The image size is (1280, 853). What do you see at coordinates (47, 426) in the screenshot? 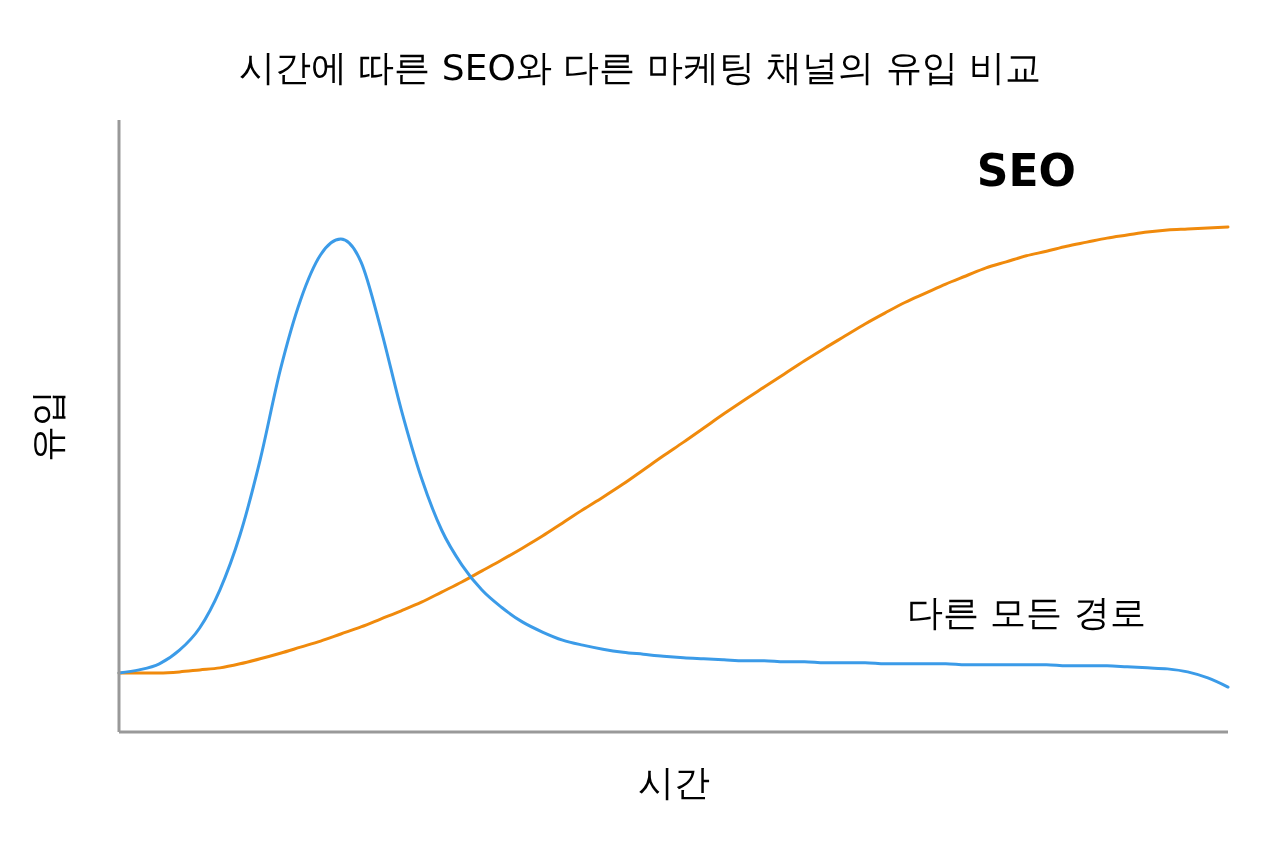
I see `y-axis-title: 유입` at bounding box center [47, 426].